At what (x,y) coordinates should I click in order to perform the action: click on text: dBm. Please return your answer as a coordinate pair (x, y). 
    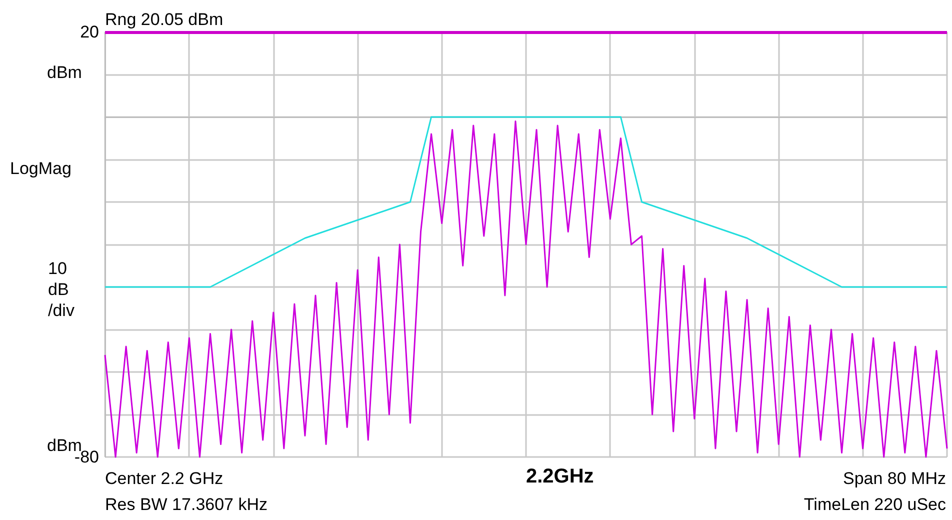
    Looking at the image, I should click on (64, 72).